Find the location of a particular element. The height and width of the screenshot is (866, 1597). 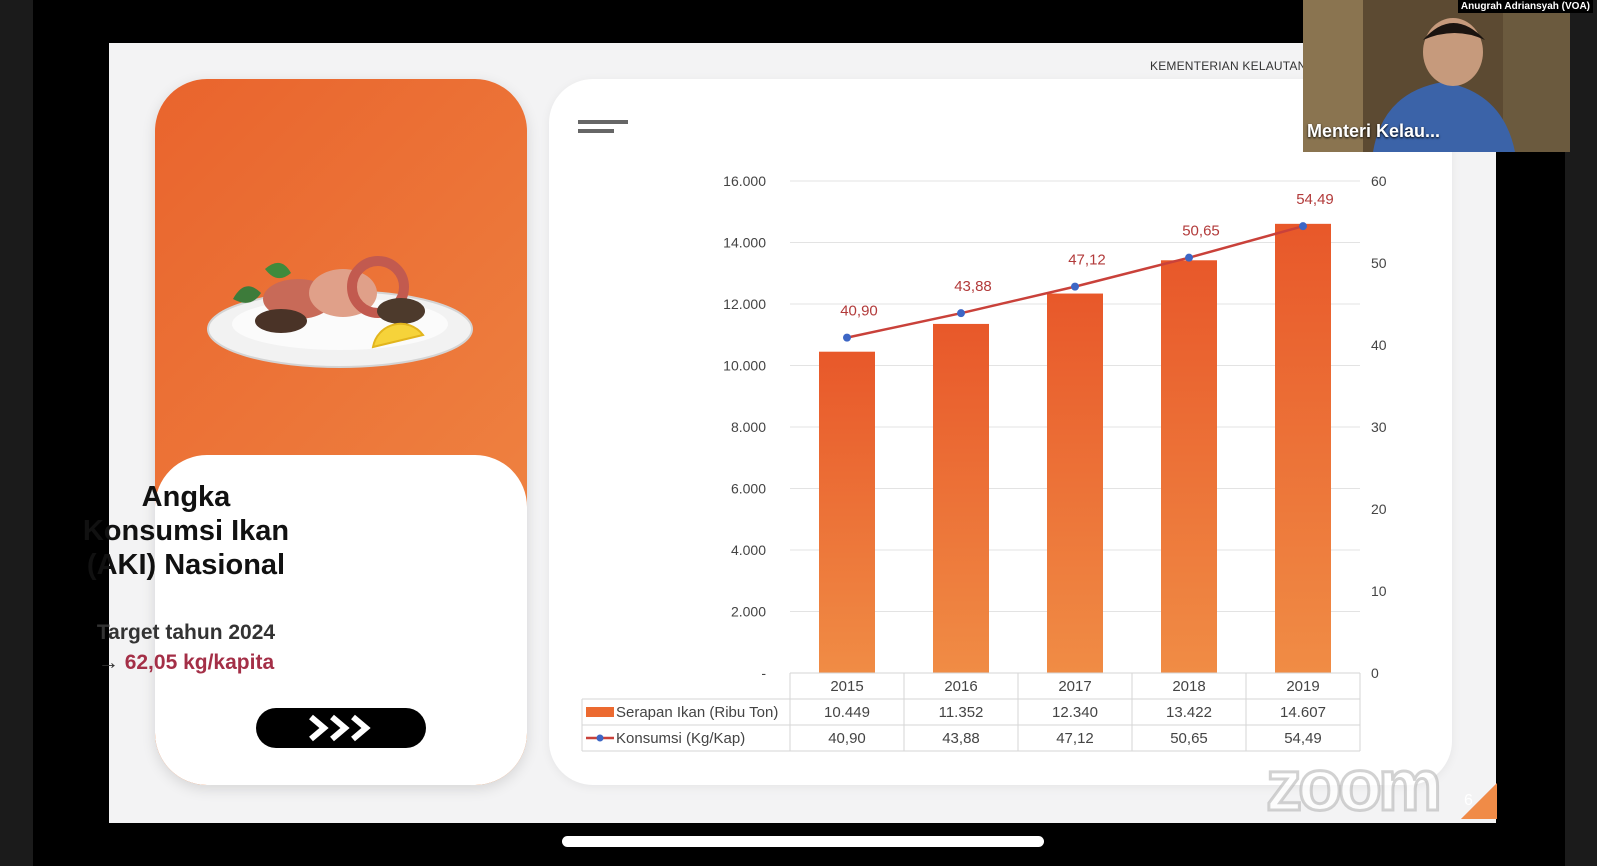

menu-icon is located at coordinates (603, 129).